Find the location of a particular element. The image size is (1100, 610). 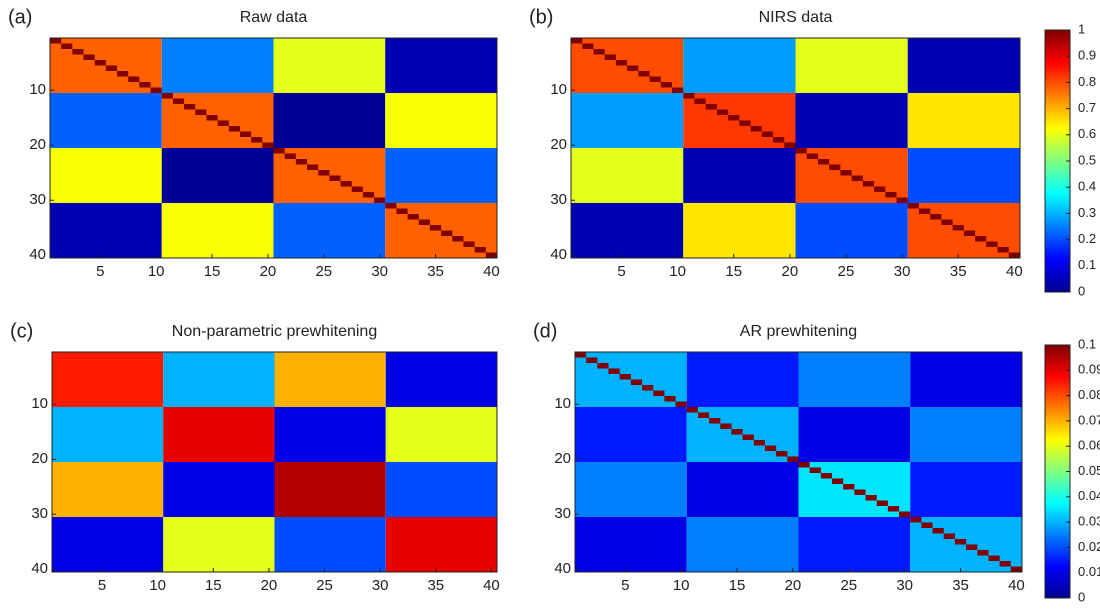

panel-label: (a) is located at coordinates (20, 17).